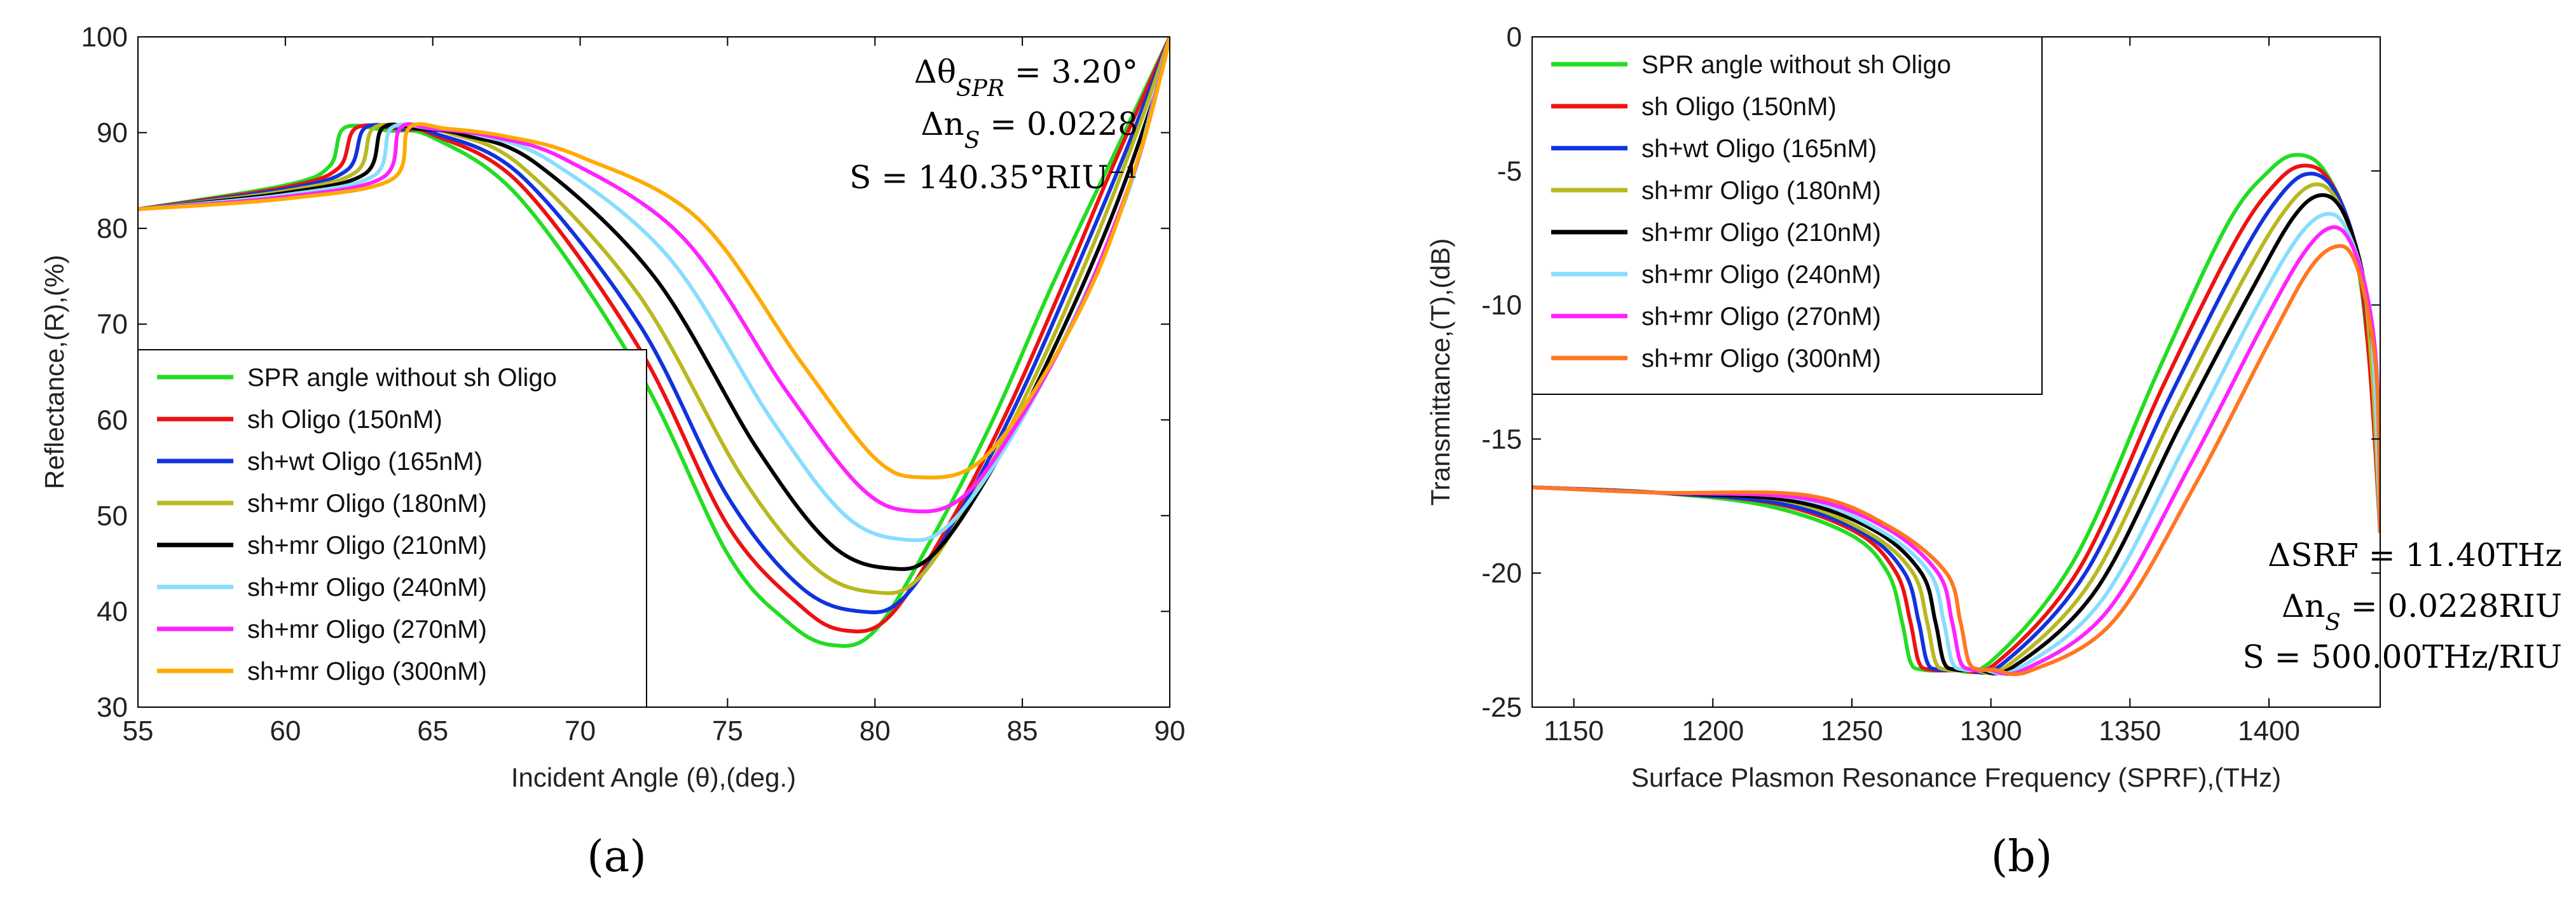  I want to click on x-tick-label: 1150, so click(1574, 731).